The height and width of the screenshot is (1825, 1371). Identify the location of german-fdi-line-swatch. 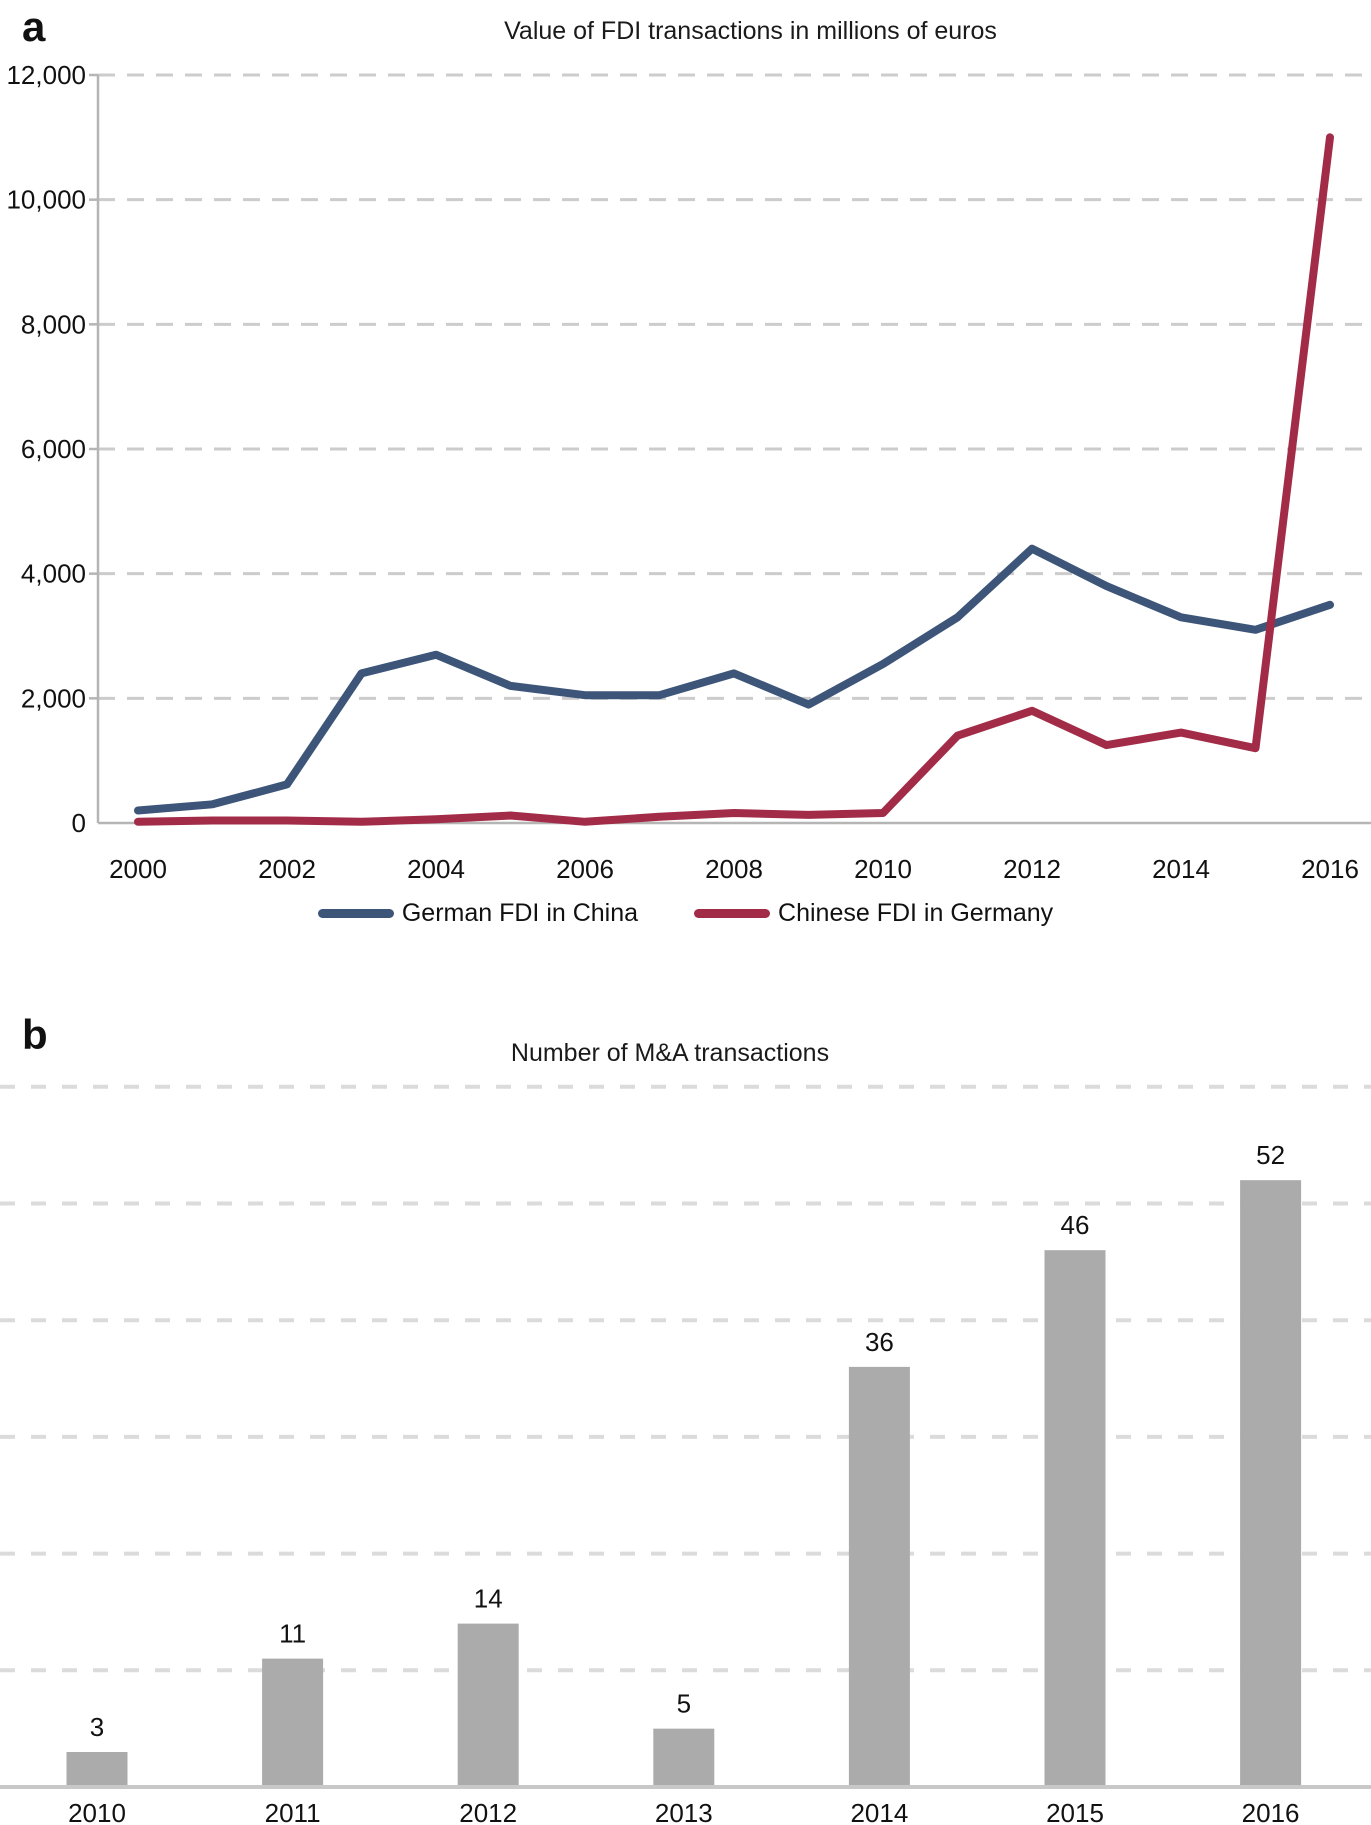
(355, 913).